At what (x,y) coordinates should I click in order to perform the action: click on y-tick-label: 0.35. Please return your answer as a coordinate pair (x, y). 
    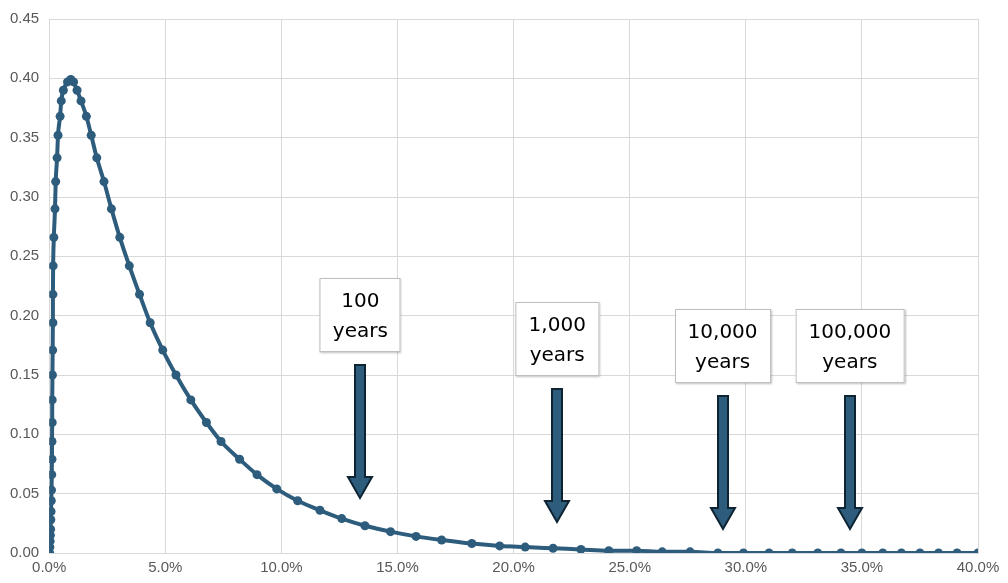
    Looking at the image, I should click on (24, 136).